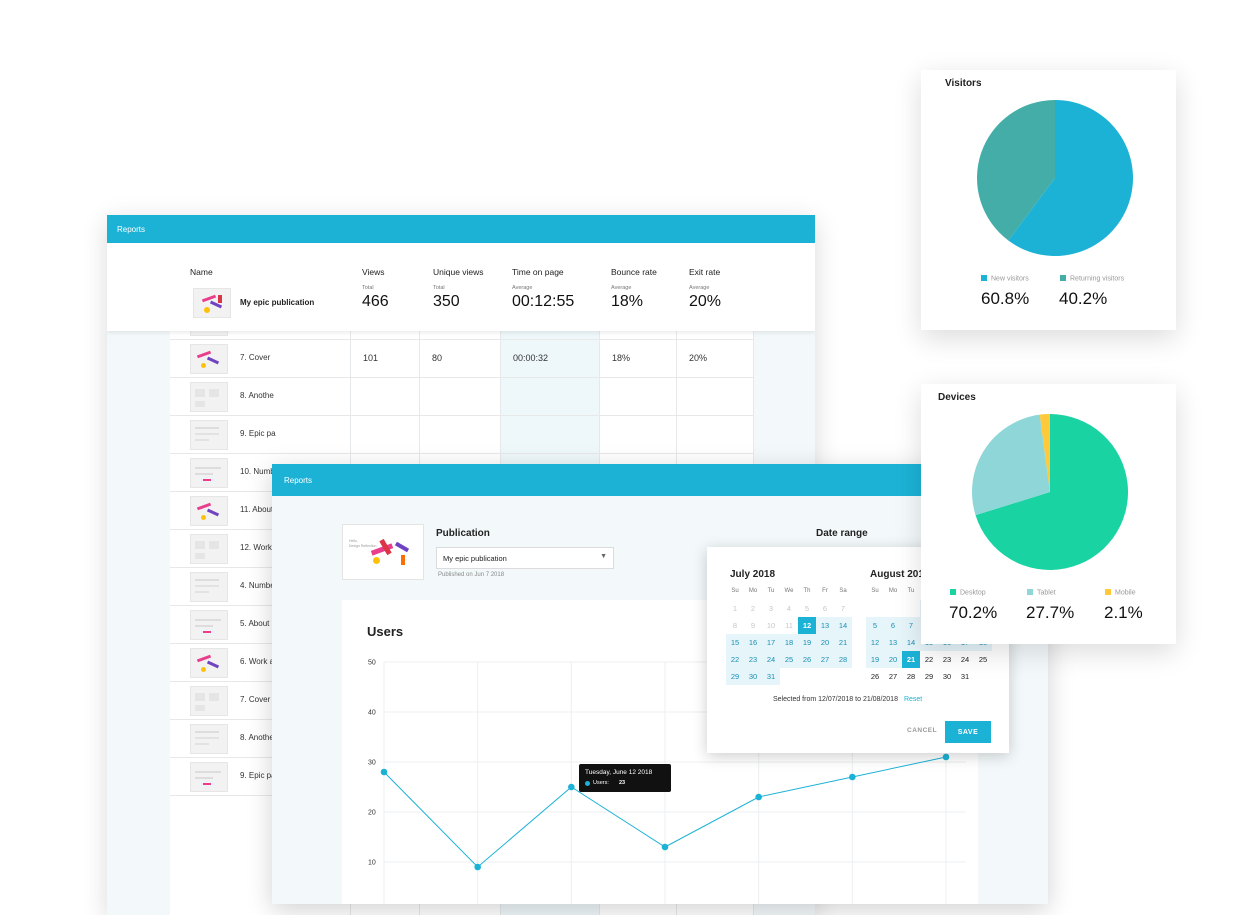 The height and width of the screenshot is (915, 1250). Describe the element at coordinates (603, 556) in the screenshot. I see `chevron-down-icon: ▼` at that location.